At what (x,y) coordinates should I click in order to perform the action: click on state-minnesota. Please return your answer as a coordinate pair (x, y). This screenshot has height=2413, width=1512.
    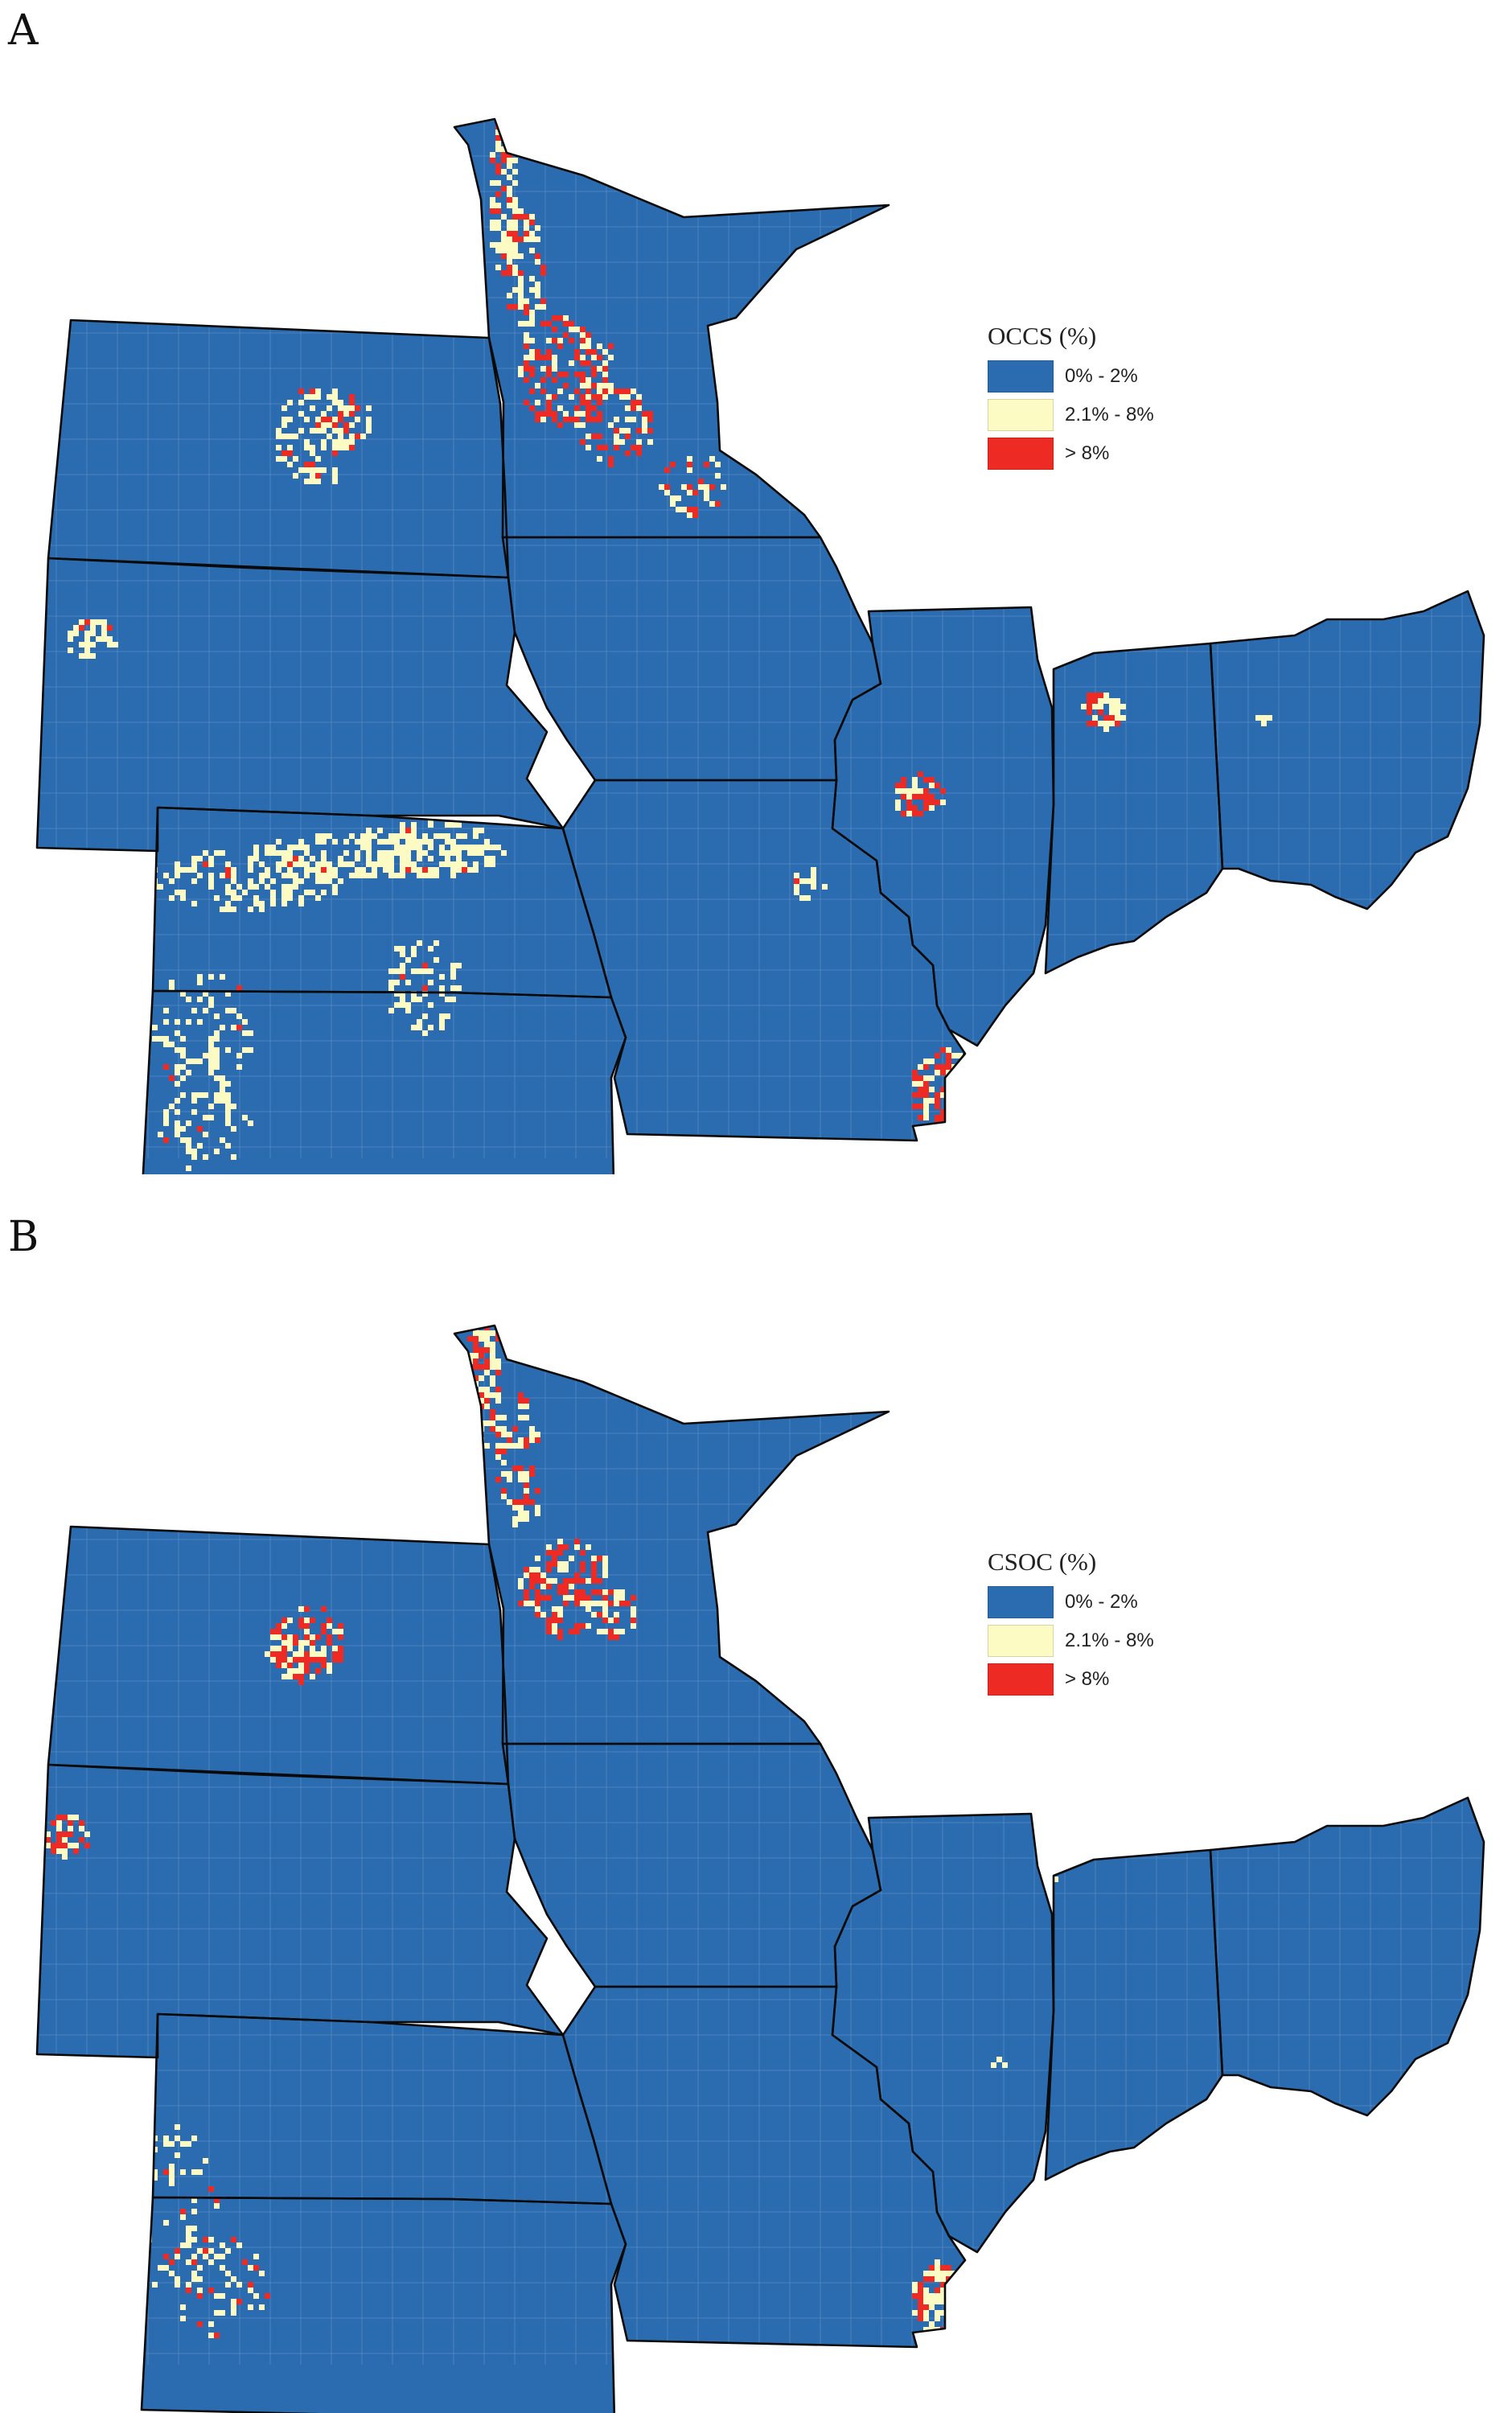
    Looking at the image, I should click on (672, 328).